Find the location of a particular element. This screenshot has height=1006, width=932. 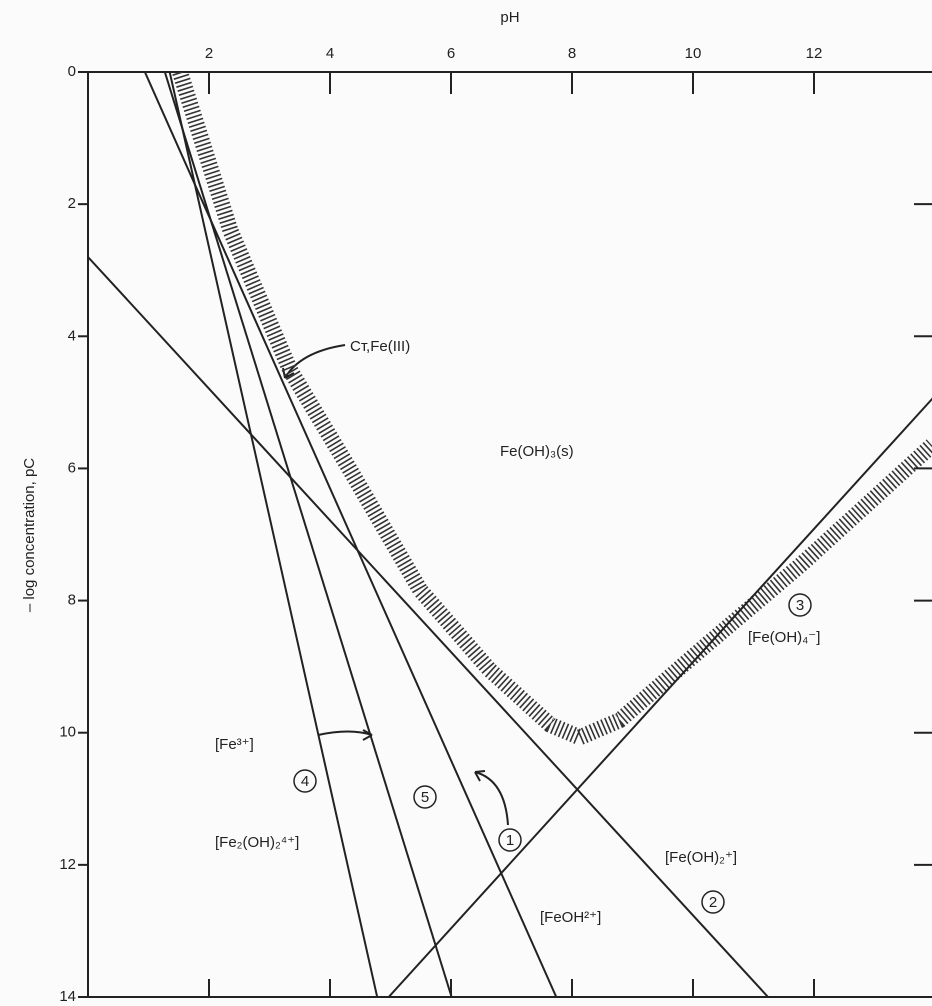

series-label: 3 is located at coordinates (800, 605).